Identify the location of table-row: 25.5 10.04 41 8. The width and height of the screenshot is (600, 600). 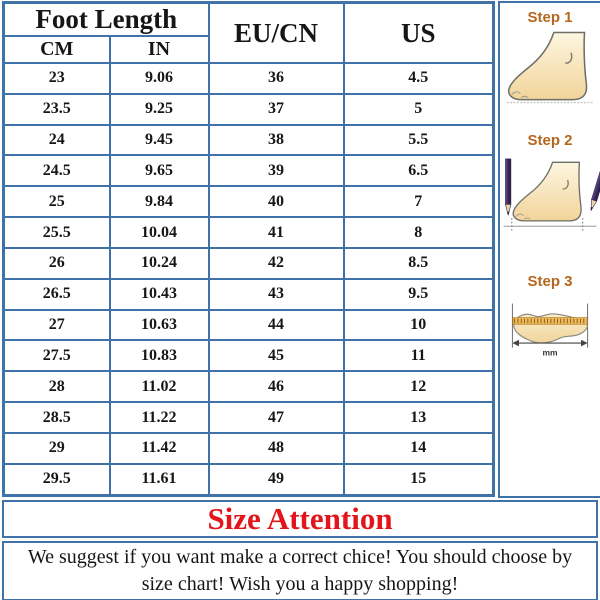
(248, 232).